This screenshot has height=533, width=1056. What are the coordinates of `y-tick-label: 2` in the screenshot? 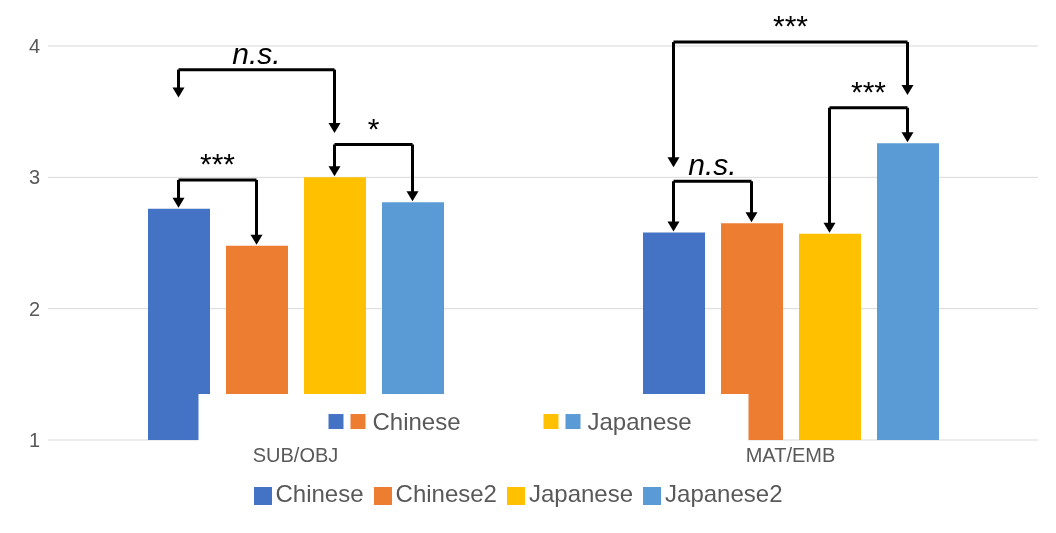 It's located at (34, 308).